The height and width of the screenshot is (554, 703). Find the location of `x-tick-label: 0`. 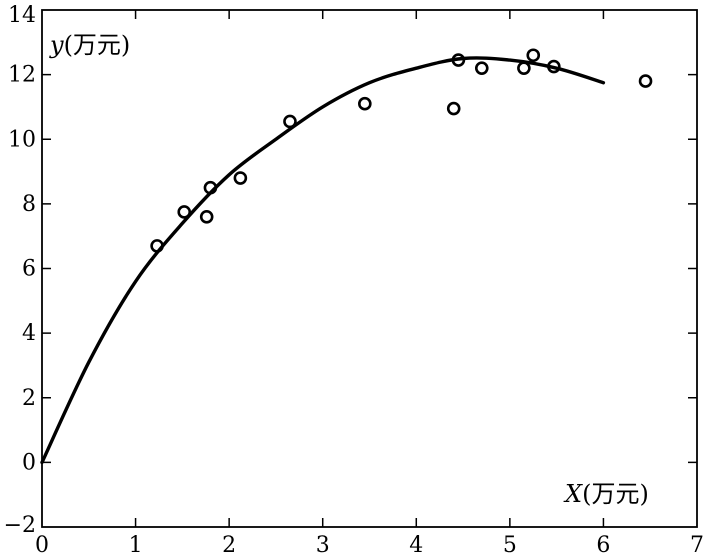

x-tick-label: 0 is located at coordinates (42, 543).